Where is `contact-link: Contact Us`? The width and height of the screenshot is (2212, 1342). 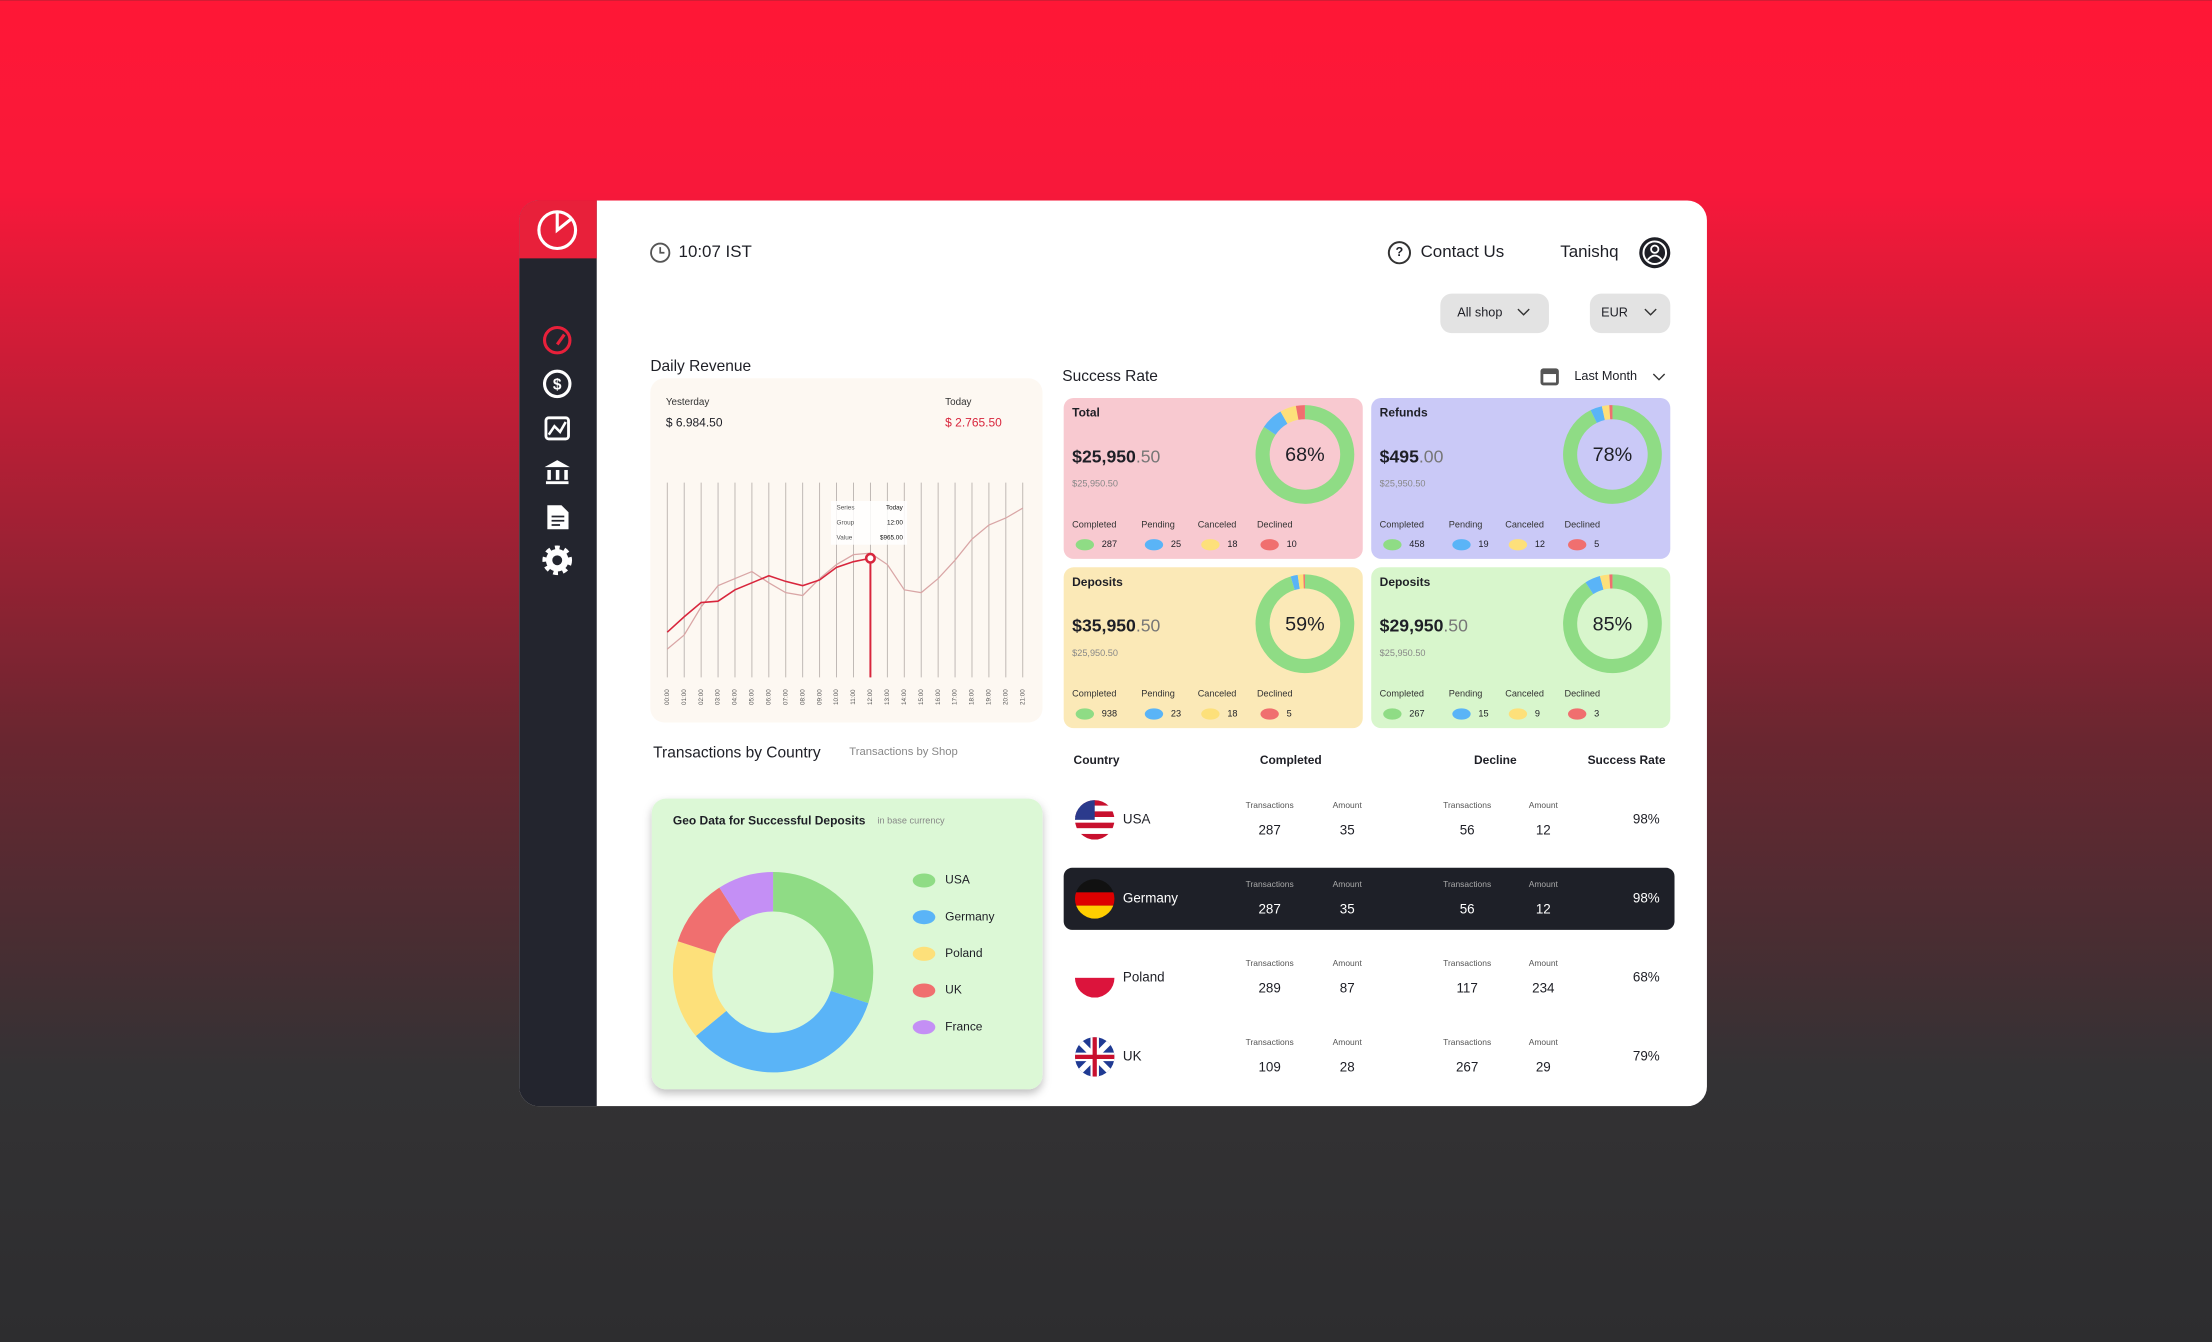 contact-link: Contact Us is located at coordinates (1463, 251).